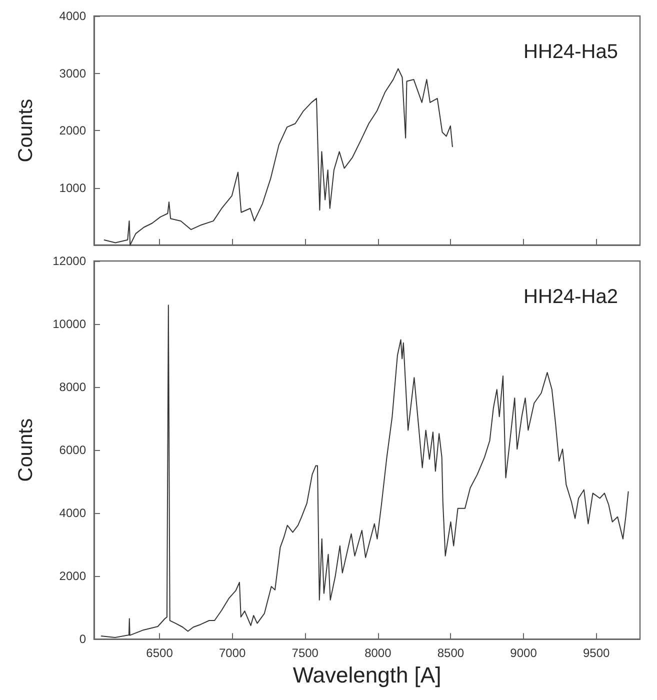 This screenshot has height=700, width=657. What do you see at coordinates (367, 675) in the screenshot?
I see `x-axis-title: Wavelength [A]` at bounding box center [367, 675].